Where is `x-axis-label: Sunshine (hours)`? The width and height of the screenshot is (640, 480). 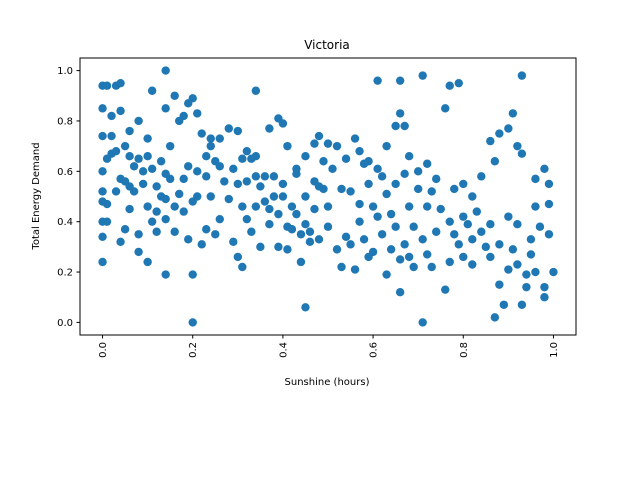 x-axis-label: Sunshine (hours) is located at coordinates (327, 382).